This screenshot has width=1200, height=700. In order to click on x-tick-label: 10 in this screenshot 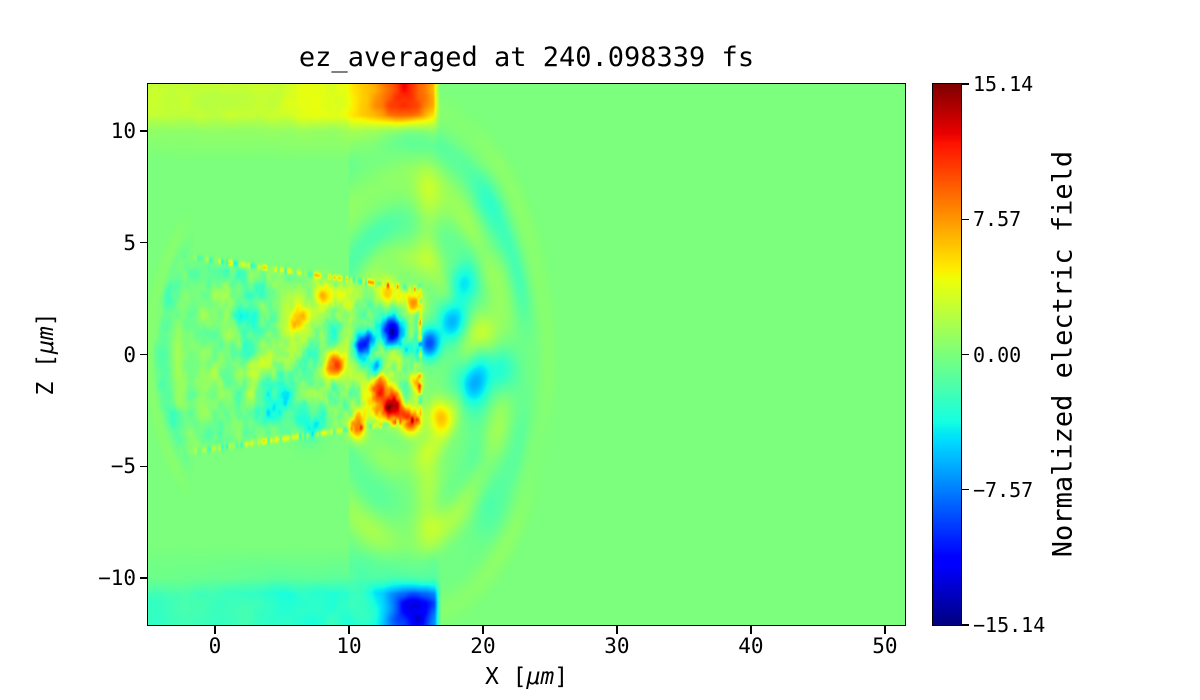, I will do `click(349, 646)`.